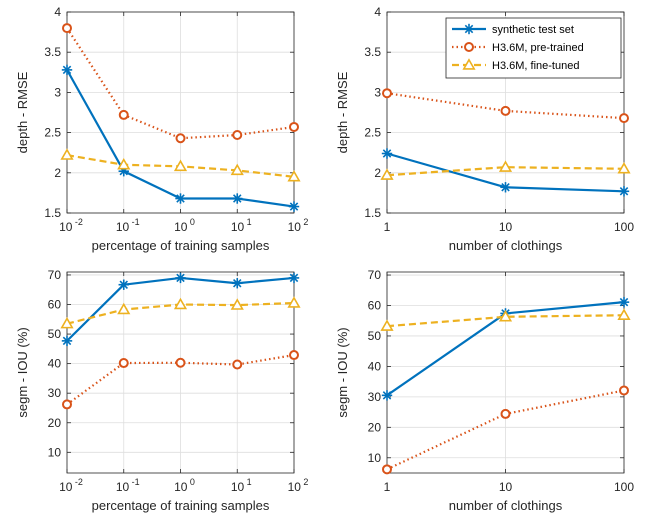 The width and height of the screenshot is (645, 521). Describe the element at coordinates (52, 133) in the screenshot. I see `y-tick-label: 2.5` at that location.